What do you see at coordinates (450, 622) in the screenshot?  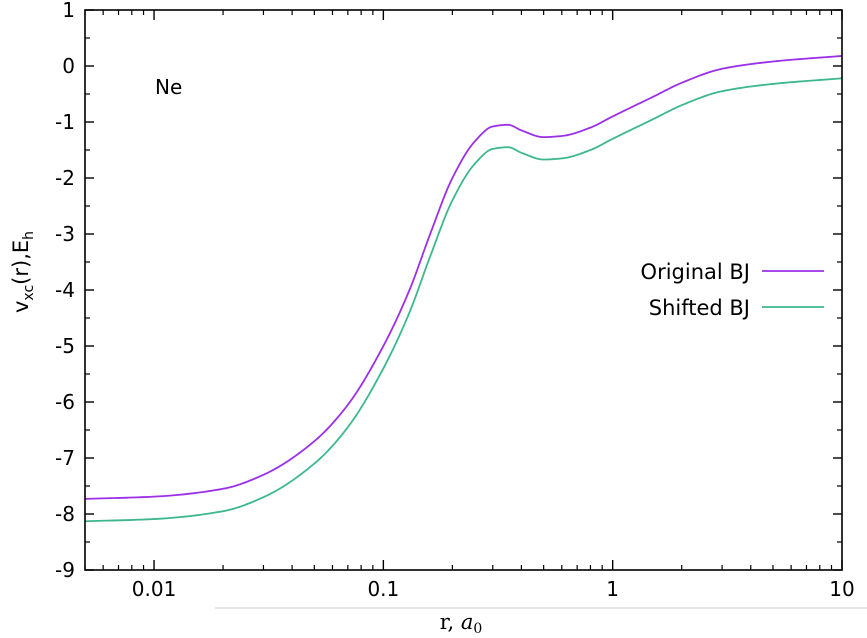 I see `x-axis-label-main: r,` at bounding box center [450, 622].